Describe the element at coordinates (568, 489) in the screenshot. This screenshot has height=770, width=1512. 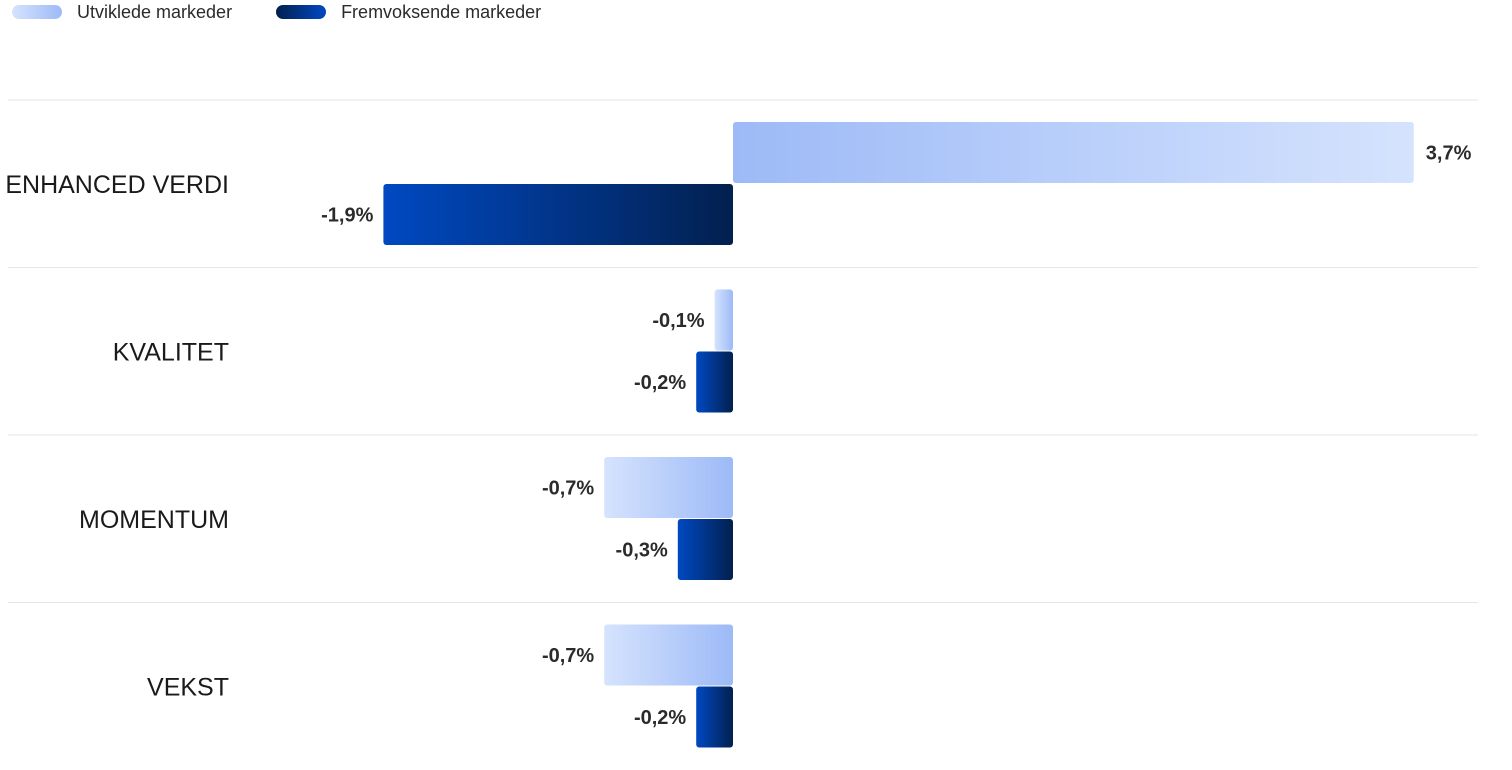
I see `value-label-developed-momentum: -0,7%` at that location.